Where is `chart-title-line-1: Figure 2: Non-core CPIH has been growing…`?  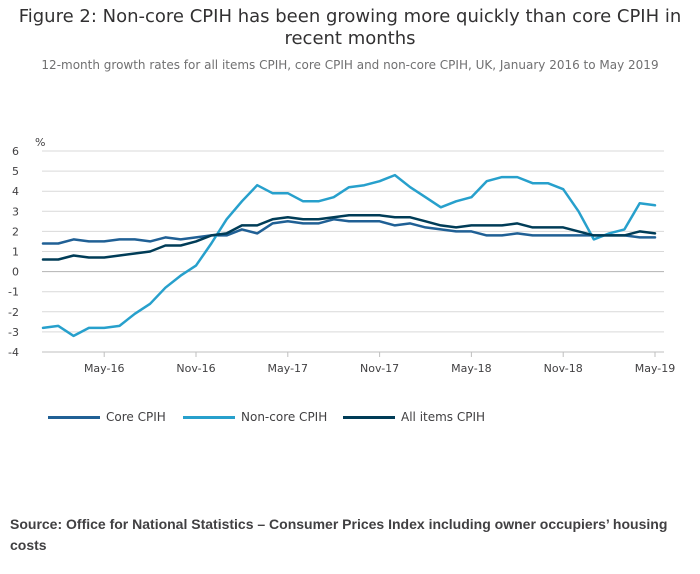
chart-title-line-1: Figure 2: Non-core CPIH has been growing… is located at coordinates (350, 16).